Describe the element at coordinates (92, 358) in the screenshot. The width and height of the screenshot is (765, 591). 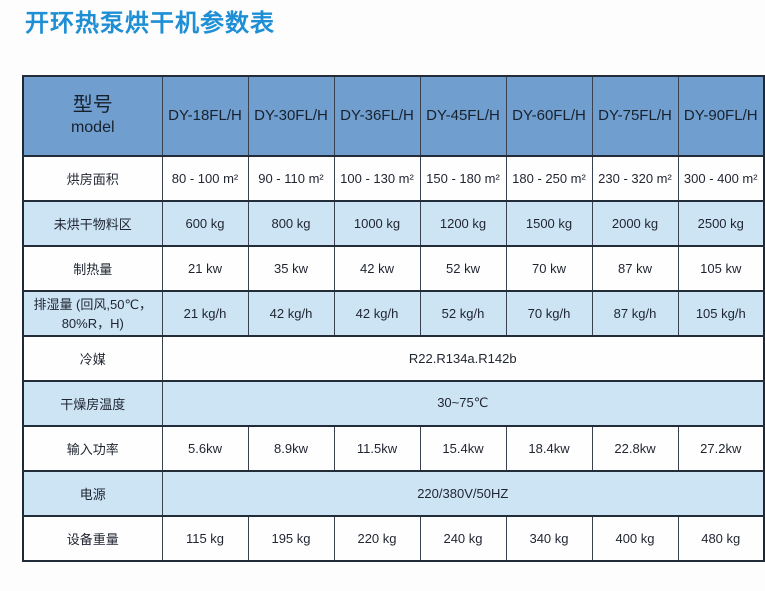
I see `row-label: 冷媒` at that location.